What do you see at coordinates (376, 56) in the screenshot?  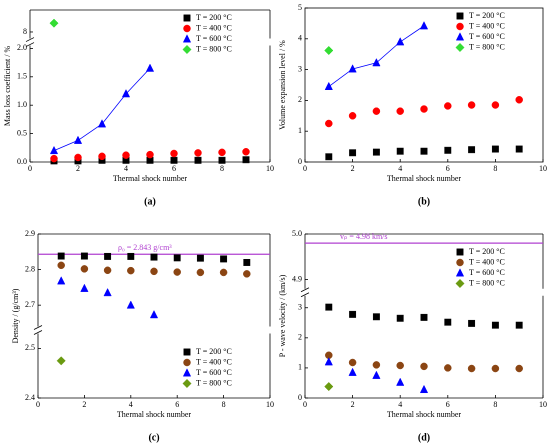 I see `series-line` at bounding box center [376, 56].